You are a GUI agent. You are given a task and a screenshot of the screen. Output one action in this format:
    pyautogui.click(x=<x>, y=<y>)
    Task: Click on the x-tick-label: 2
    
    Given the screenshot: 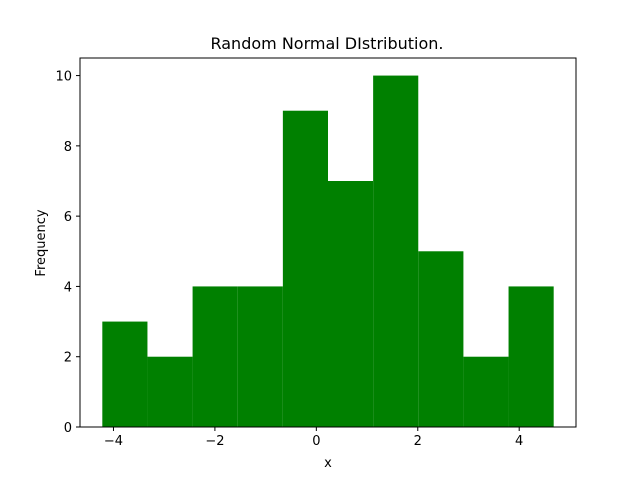 What is the action you would take?
    pyautogui.click(x=418, y=441)
    